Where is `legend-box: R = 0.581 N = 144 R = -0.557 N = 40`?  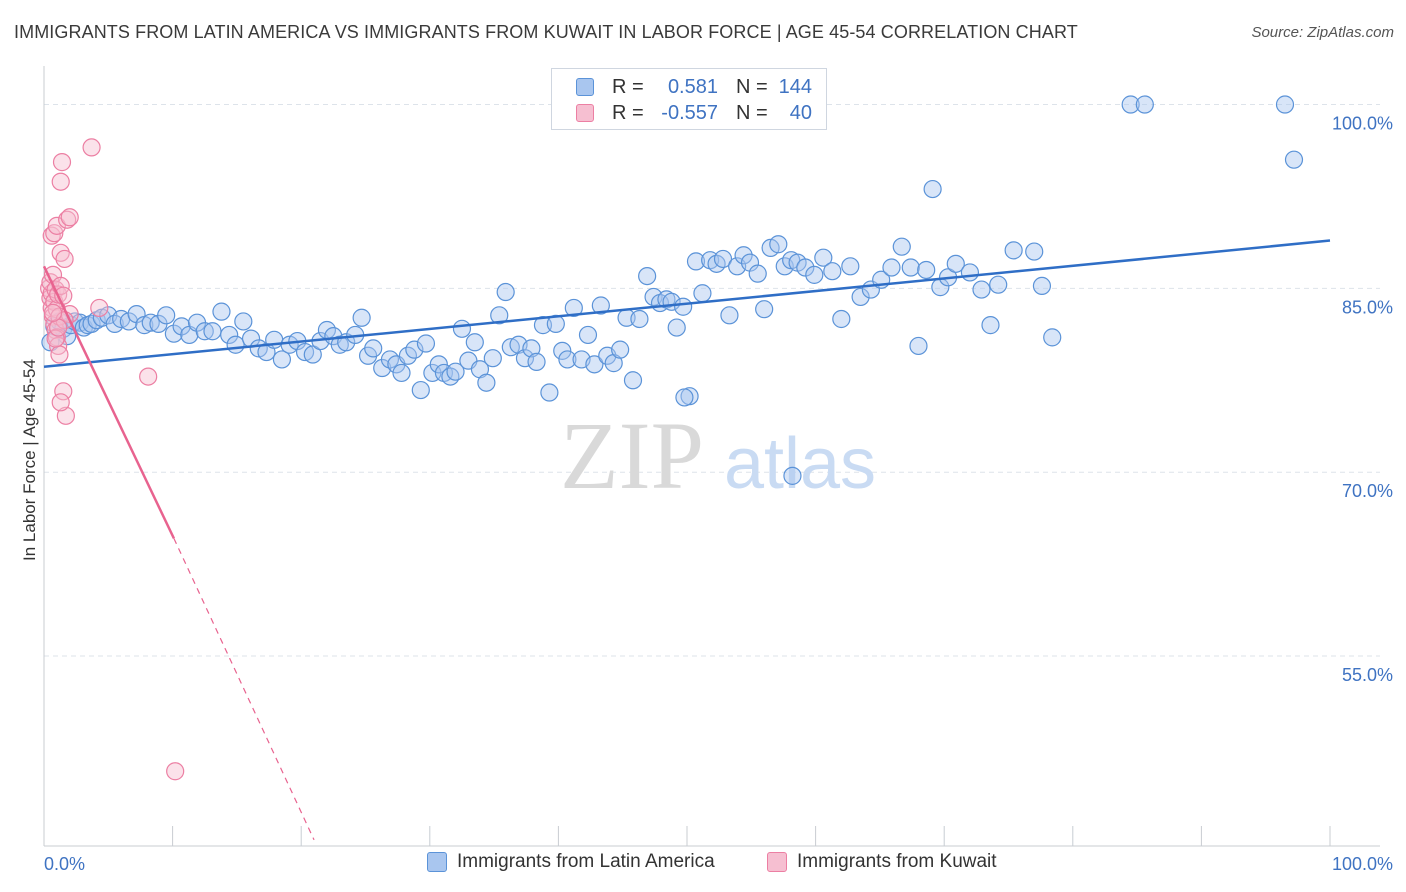 legend-box: R = 0.581 N = 144 R = -0.557 N = 40 is located at coordinates (689, 99).